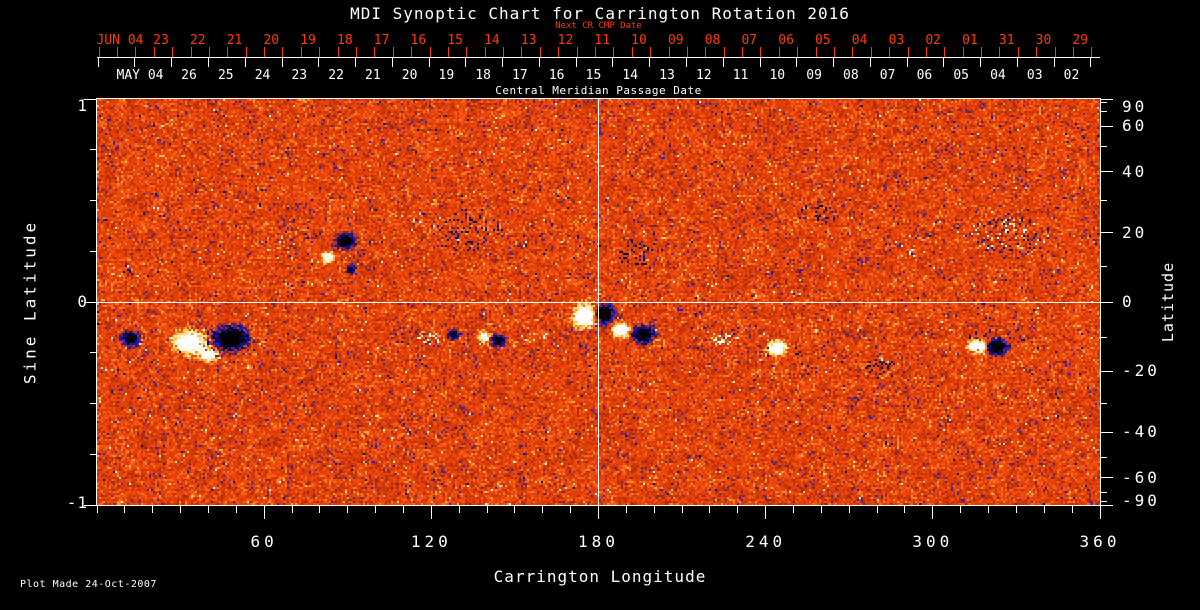  Describe the element at coordinates (933, 541) in the screenshot. I see `tick-label: 300` at that location.